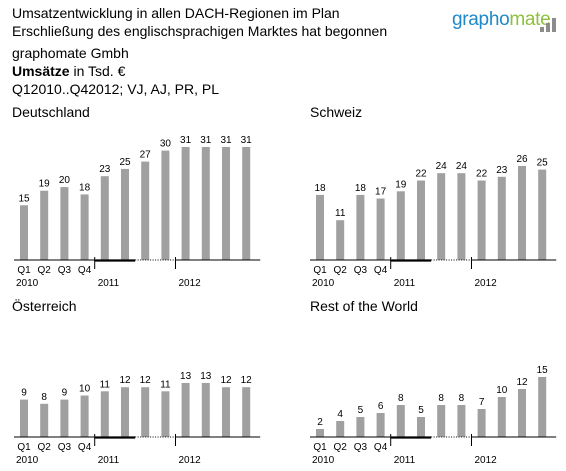 The image size is (566, 471). I want to click on chart-title-rest-of-world: Rest of the World, so click(364, 306).